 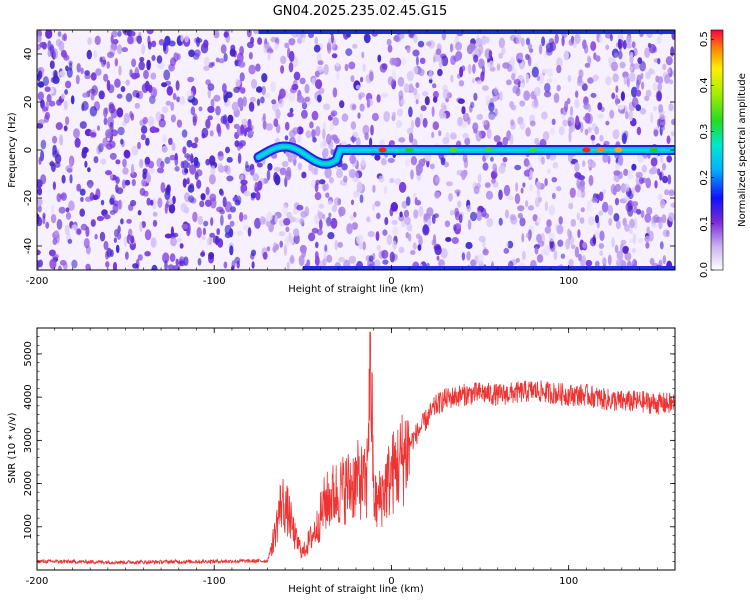 What do you see at coordinates (391, 281) in the screenshot?
I see `x-tick-label: 0` at bounding box center [391, 281].